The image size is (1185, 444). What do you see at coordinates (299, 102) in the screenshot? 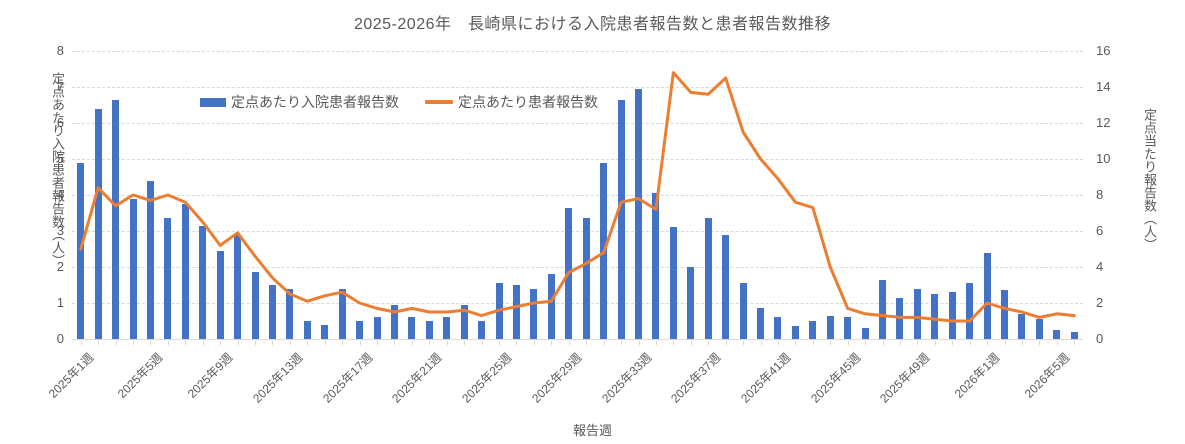
I see `legend-item-bar: 定点あたり入院患者報告数` at bounding box center [299, 102].